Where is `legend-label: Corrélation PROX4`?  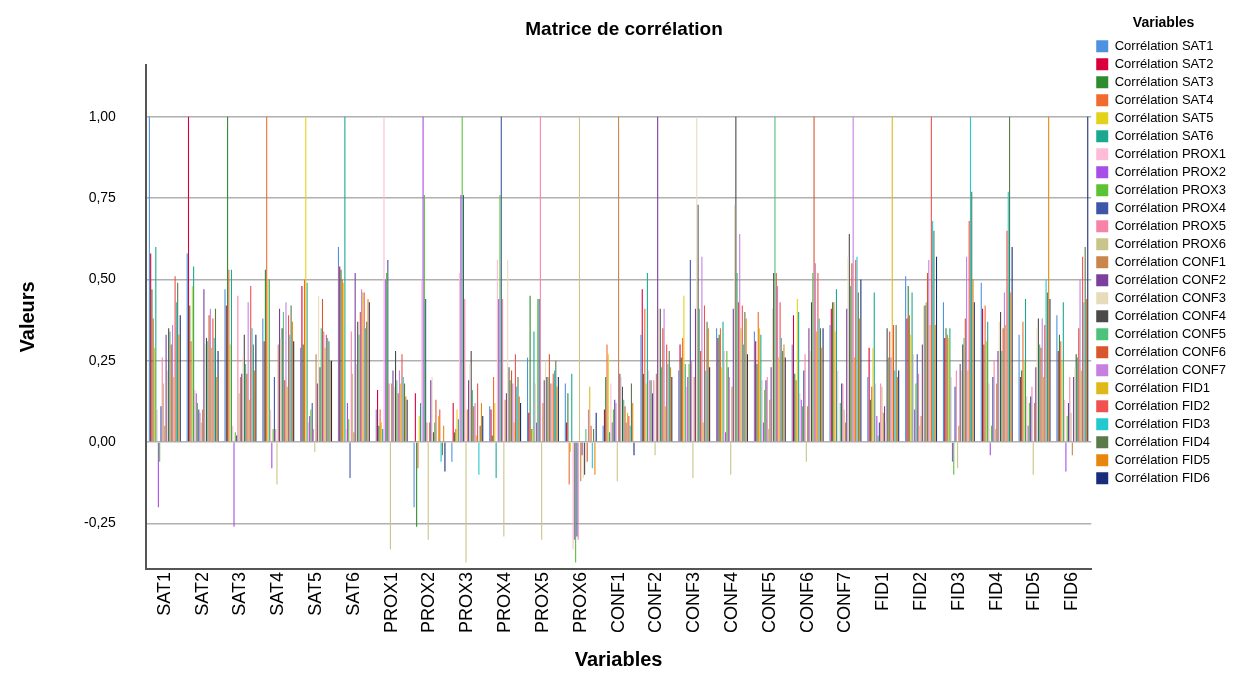 legend-label: Corrélation PROX4 is located at coordinates (1170, 207).